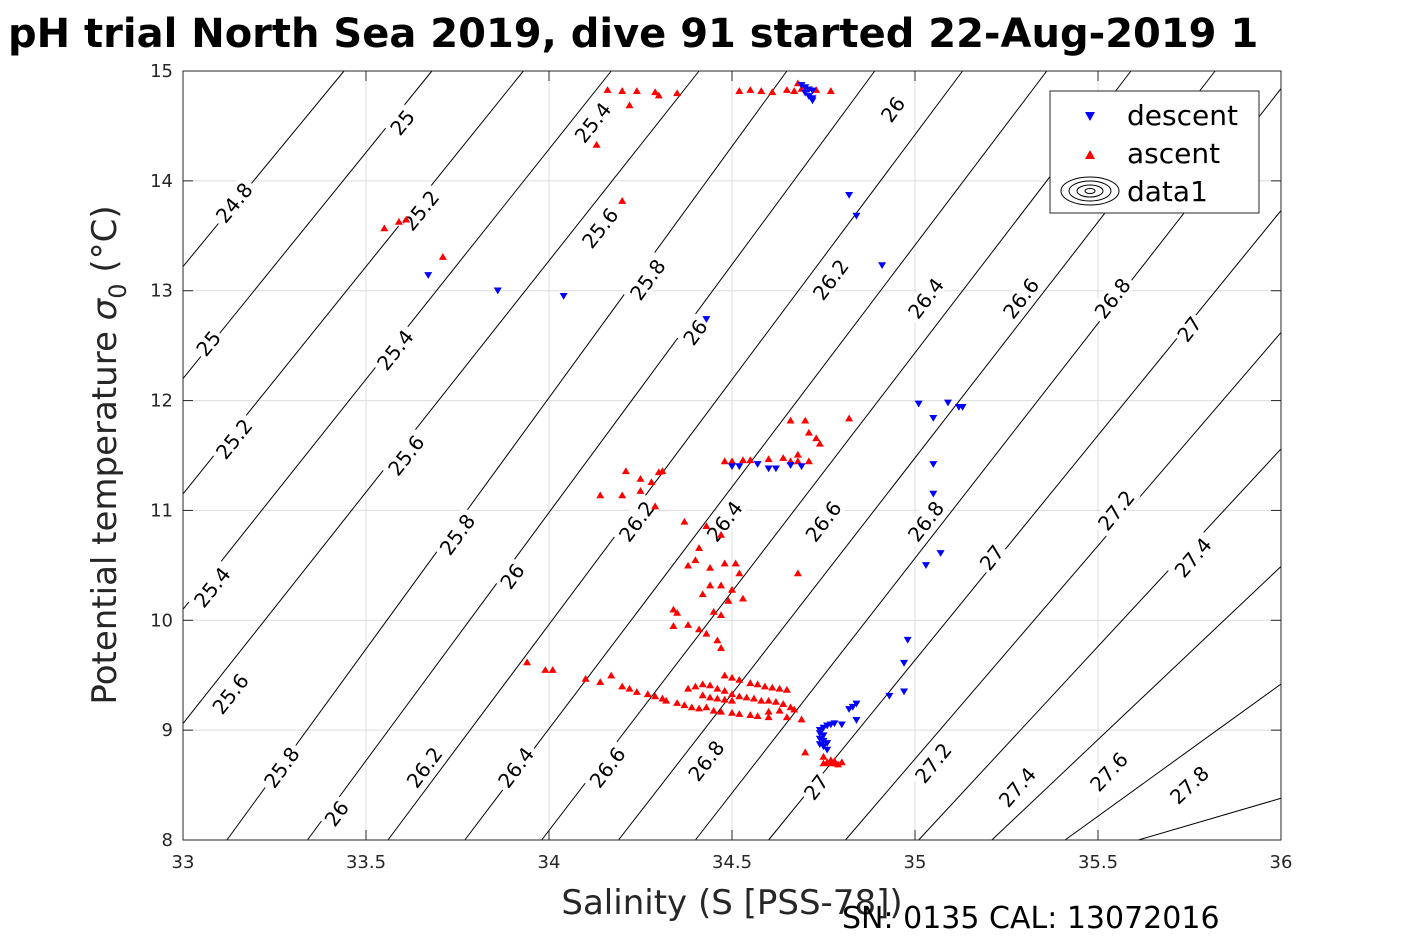 The image size is (1417, 945). What do you see at coordinates (167, 840) in the screenshot?
I see `y-tick-label: 8` at bounding box center [167, 840].